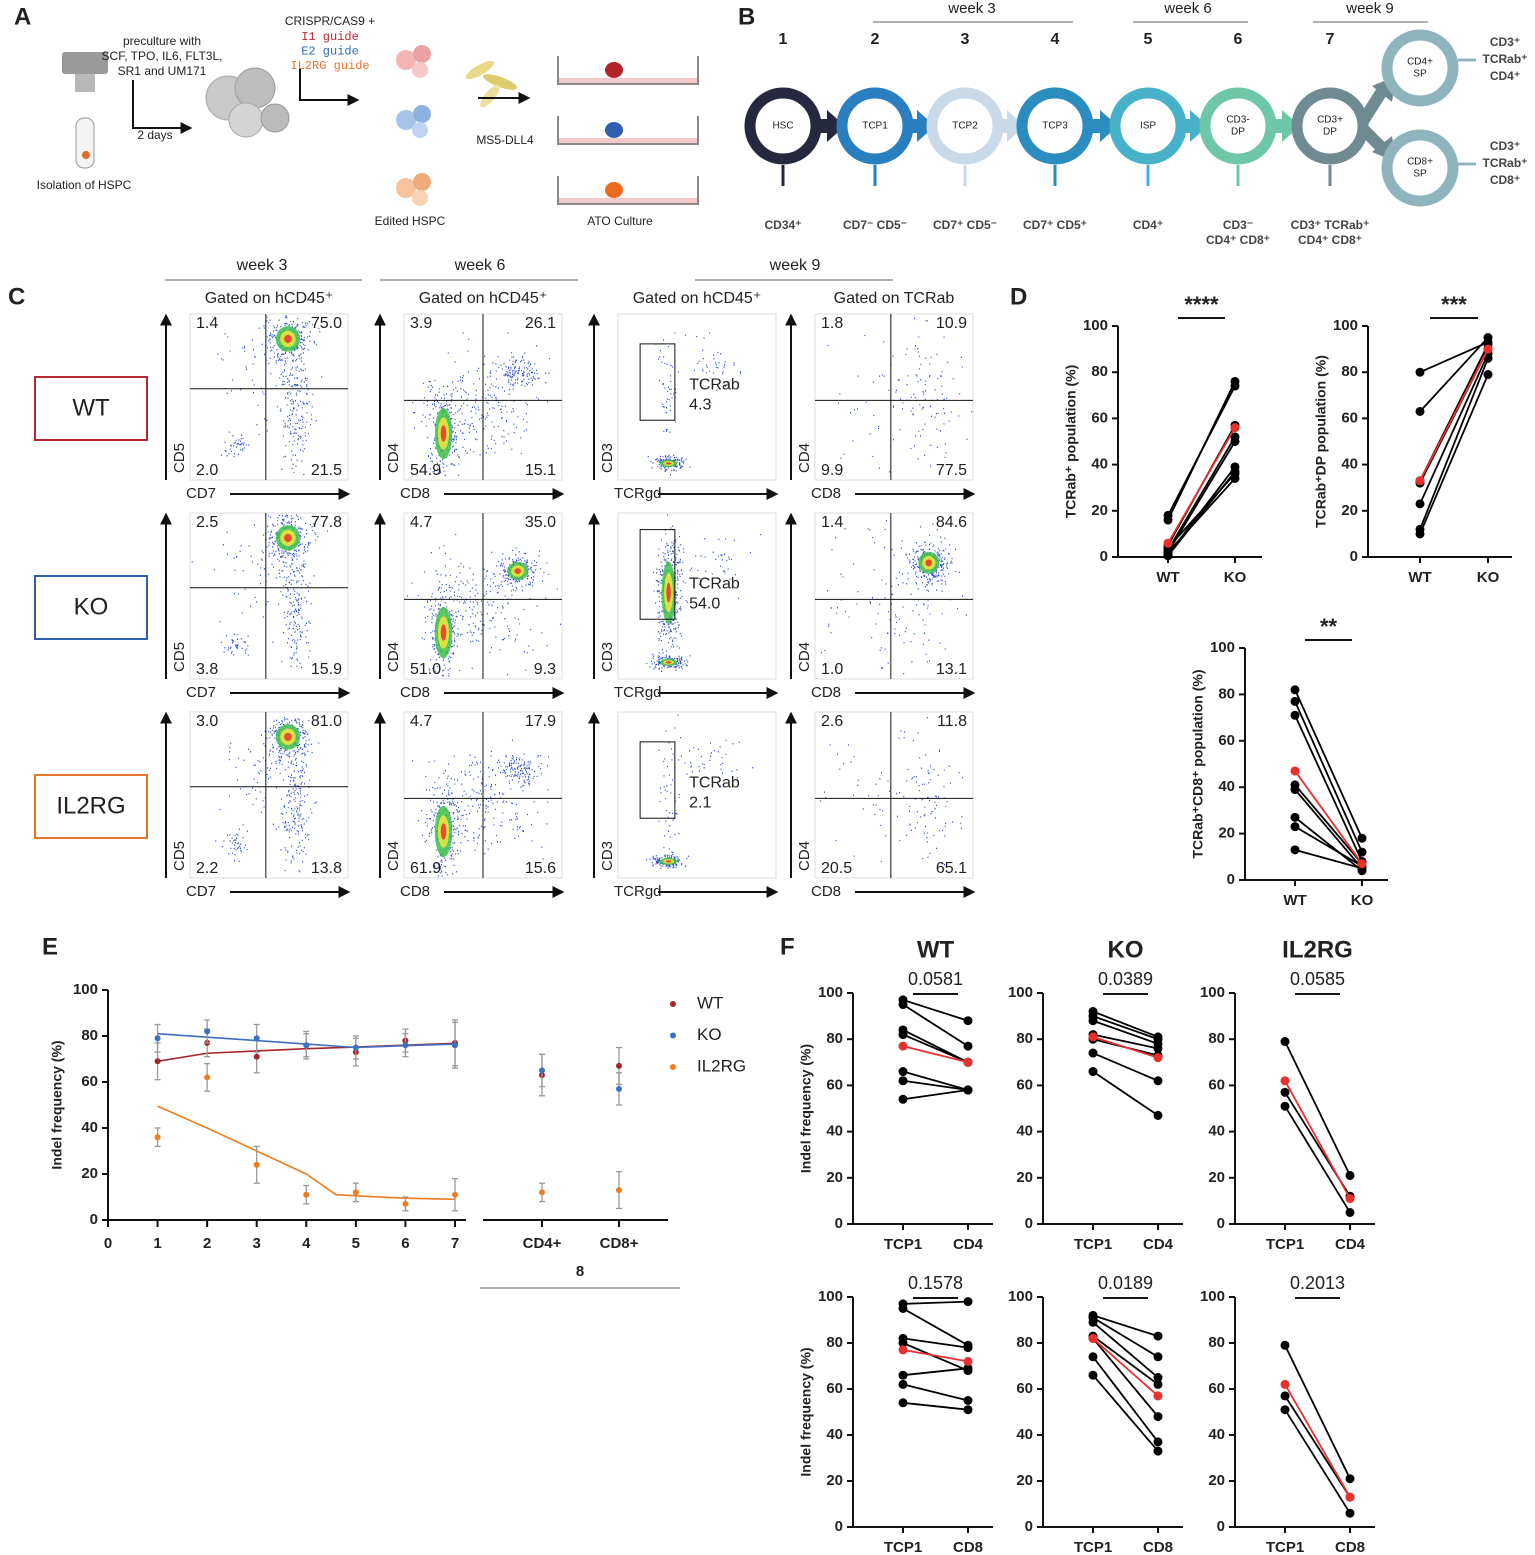 The image size is (1535, 1555). What do you see at coordinates (207, 1243) in the screenshot?
I see `x-tick-label: 2` at bounding box center [207, 1243].